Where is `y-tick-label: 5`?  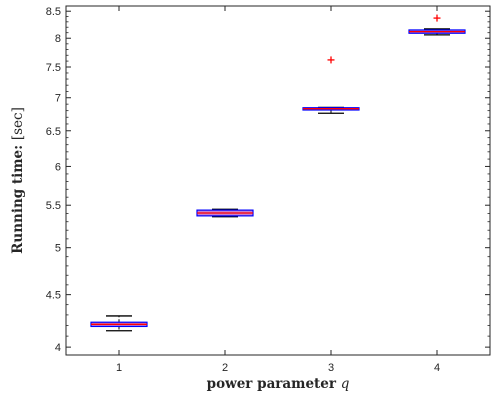 y-tick-label: 5 is located at coordinates (58, 249).